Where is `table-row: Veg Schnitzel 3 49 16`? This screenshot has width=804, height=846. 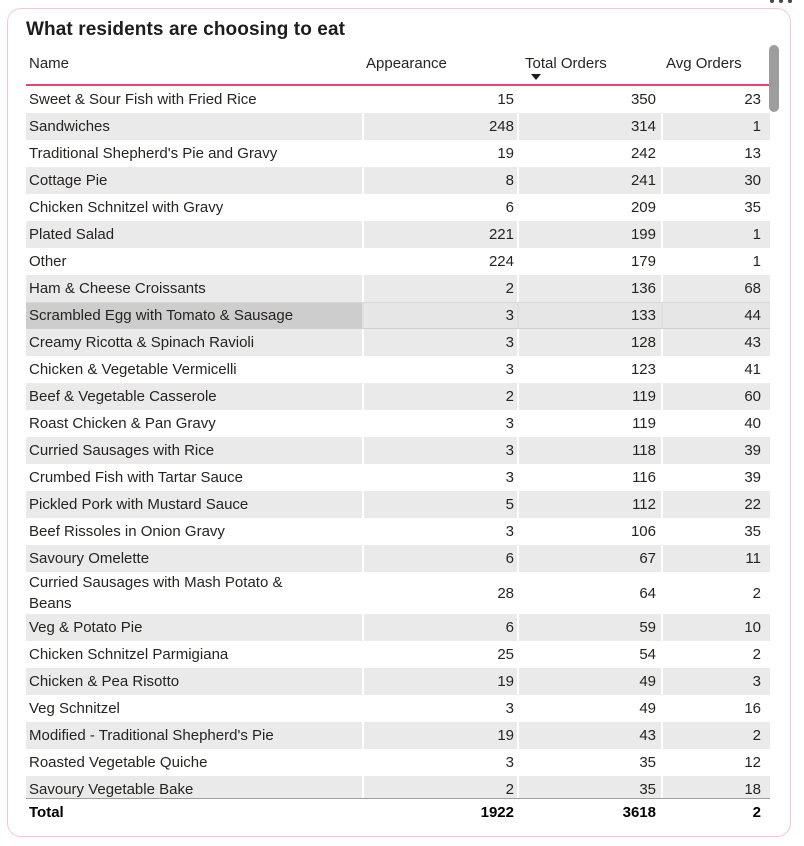
table-row: Veg Schnitzel 3 49 16 is located at coordinates (398, 708).